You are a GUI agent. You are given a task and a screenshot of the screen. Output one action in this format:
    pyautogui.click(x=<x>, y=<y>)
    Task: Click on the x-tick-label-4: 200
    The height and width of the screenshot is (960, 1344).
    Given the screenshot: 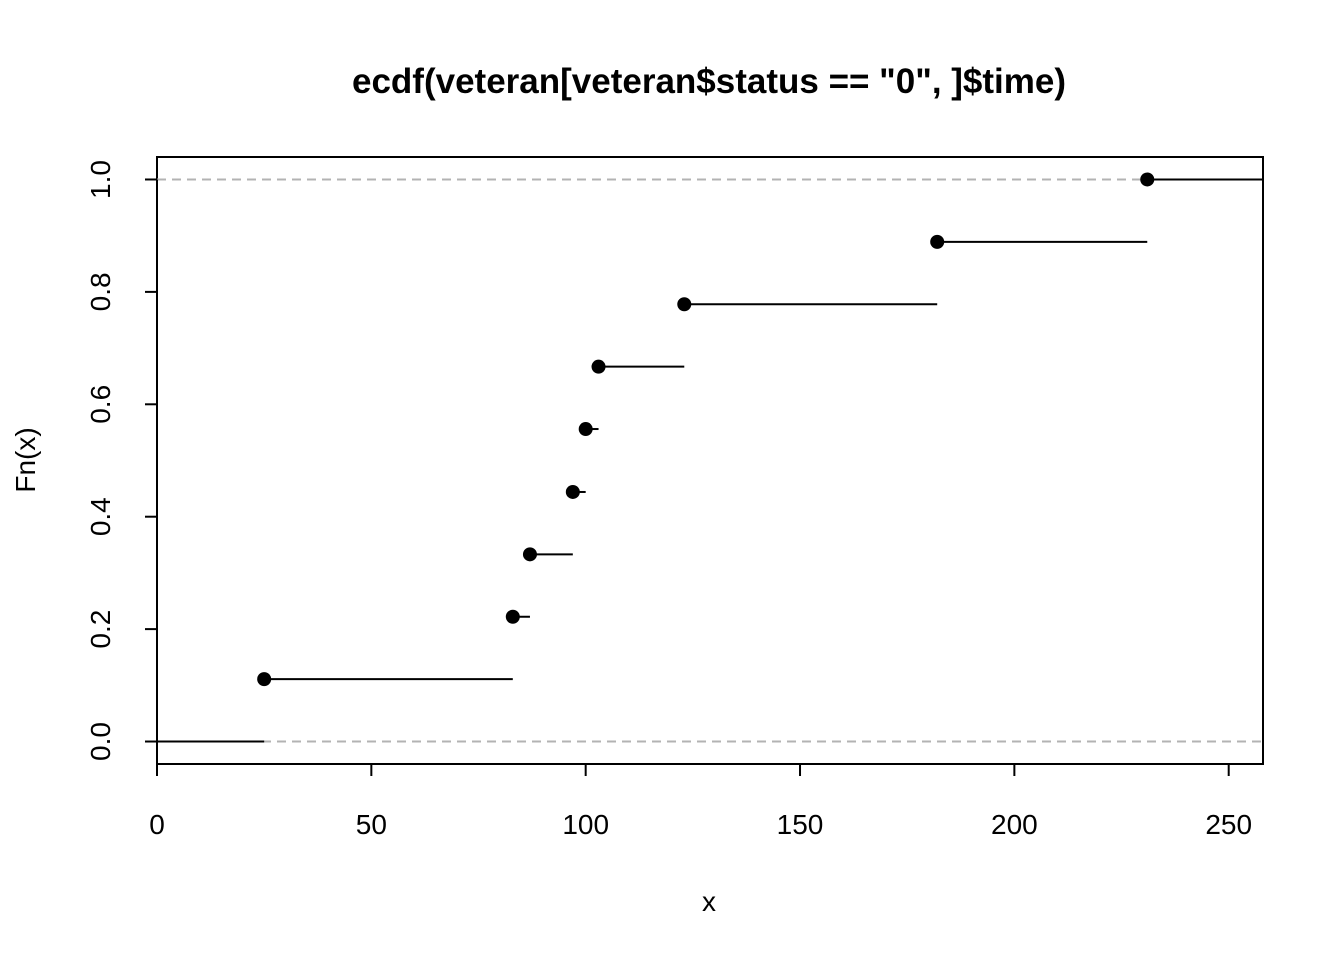 What is the action you would take?
    pyautogui.click(x=1014, y=824)
    